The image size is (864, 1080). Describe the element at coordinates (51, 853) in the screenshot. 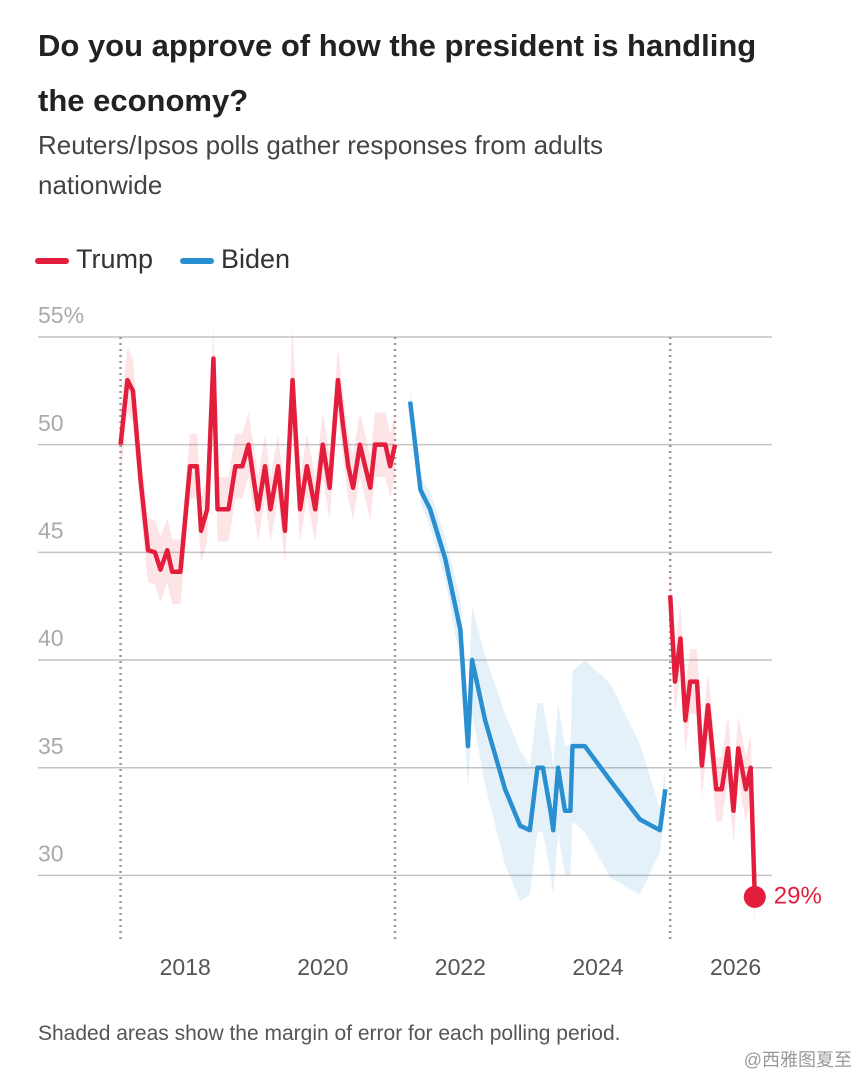

I see `y-tick-label: 30` at that location.